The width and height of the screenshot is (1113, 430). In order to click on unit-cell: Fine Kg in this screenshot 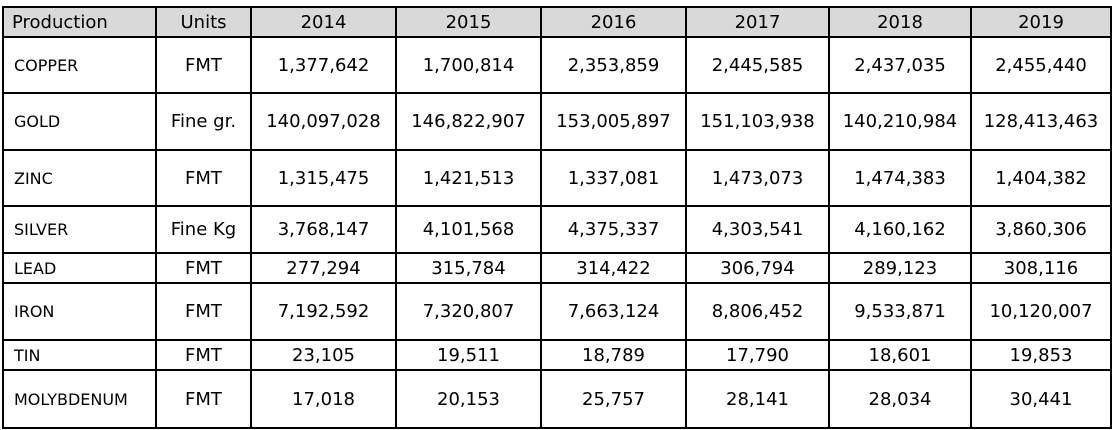, I will do `click(203, 229)`.